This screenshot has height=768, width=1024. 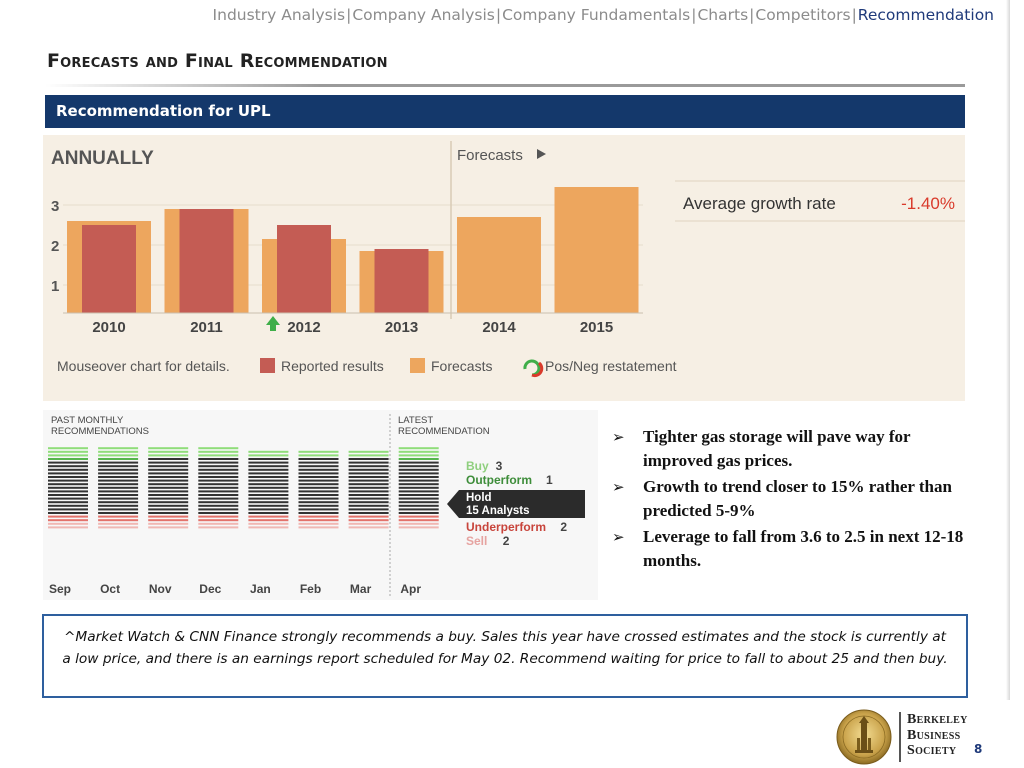 I want to click on x-tick-label: 2012, so click(x=303, y=327).